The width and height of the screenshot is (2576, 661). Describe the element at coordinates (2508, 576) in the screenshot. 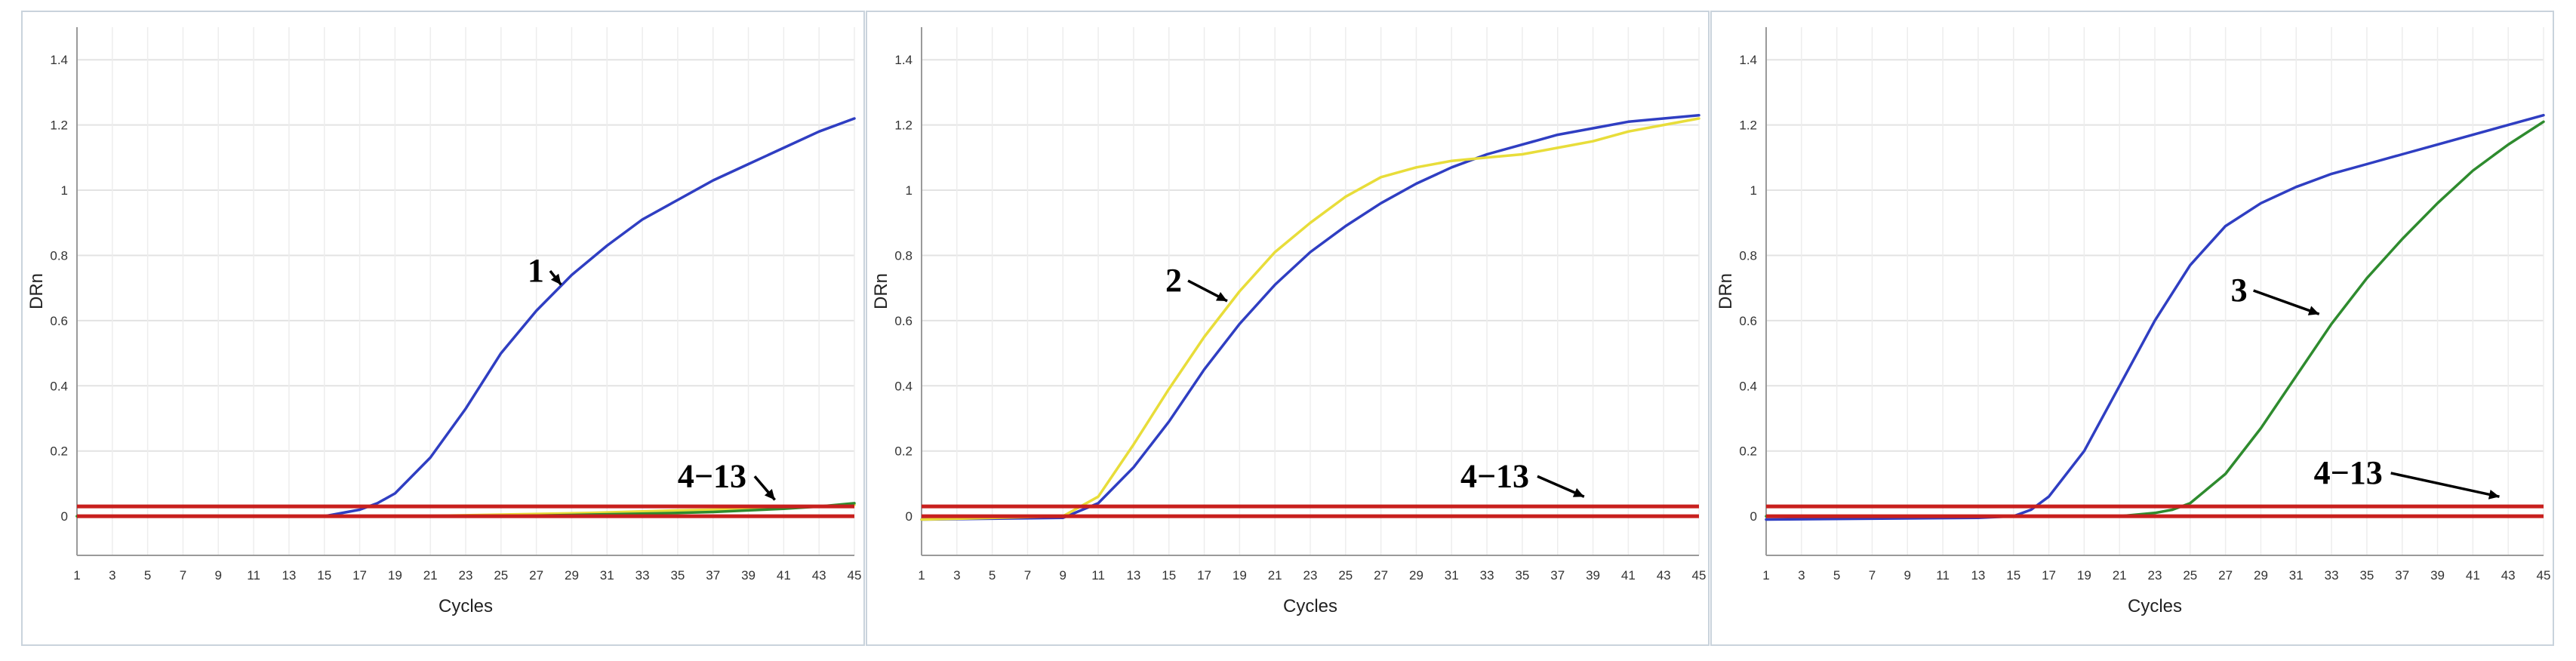

I see `x-tick-label: 43` at that location.